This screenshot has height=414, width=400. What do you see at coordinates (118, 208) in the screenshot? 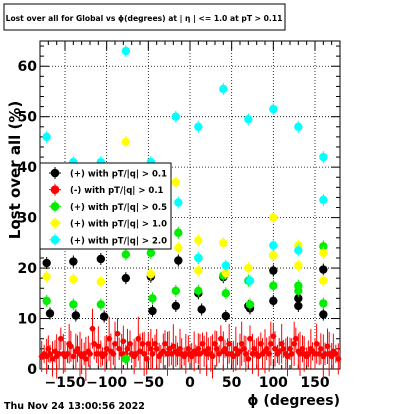
I see `legend-label: (+) with pT/|q| > 0.5` at bounding box center [118, 208].